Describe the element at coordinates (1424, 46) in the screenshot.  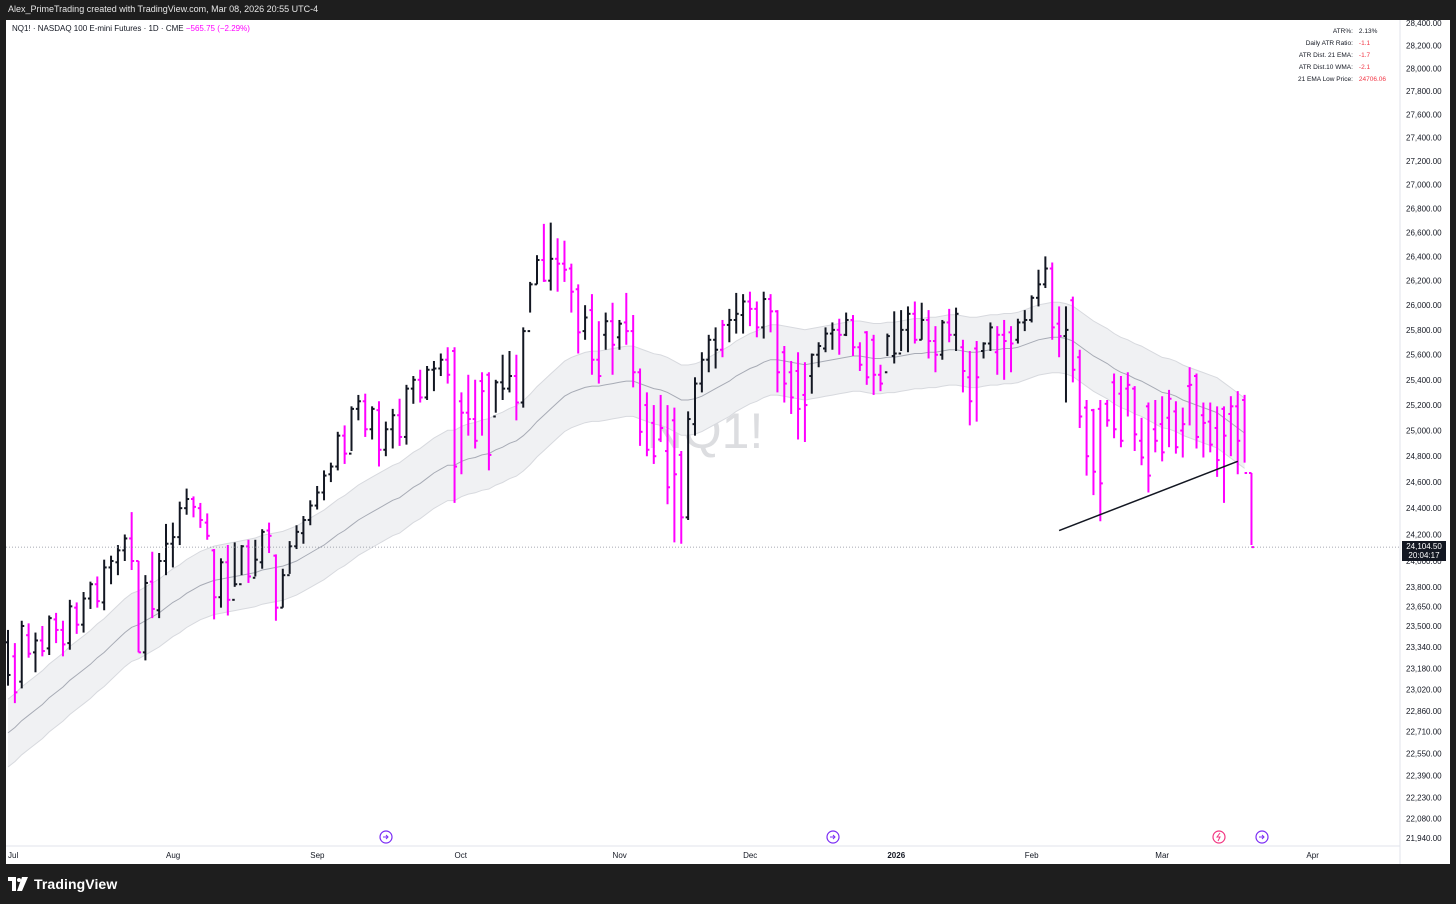
I see `price-tick-label: 28,200.00` at that location.